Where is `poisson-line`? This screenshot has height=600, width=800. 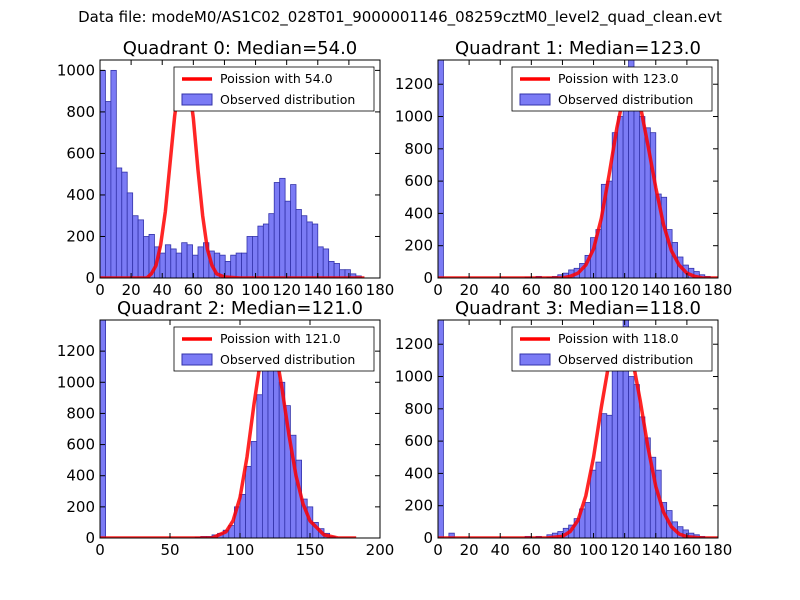 poisson-line is located at coordinates (232, 174).